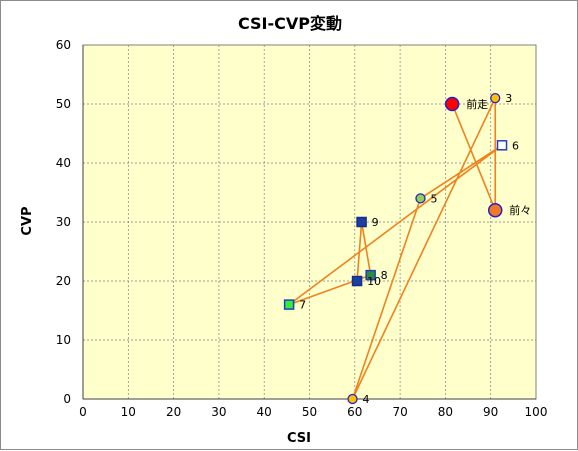 The image size is (578, 451). Describe the element at coordinates (63, 163) in the screenshot. I see `y-tick-label: 40` at that location.